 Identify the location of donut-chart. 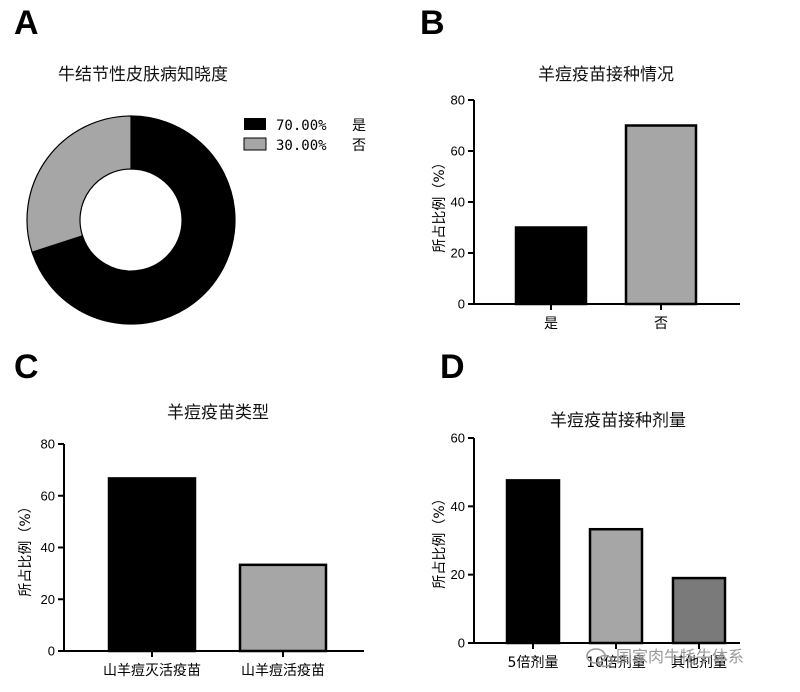
(131, 220).